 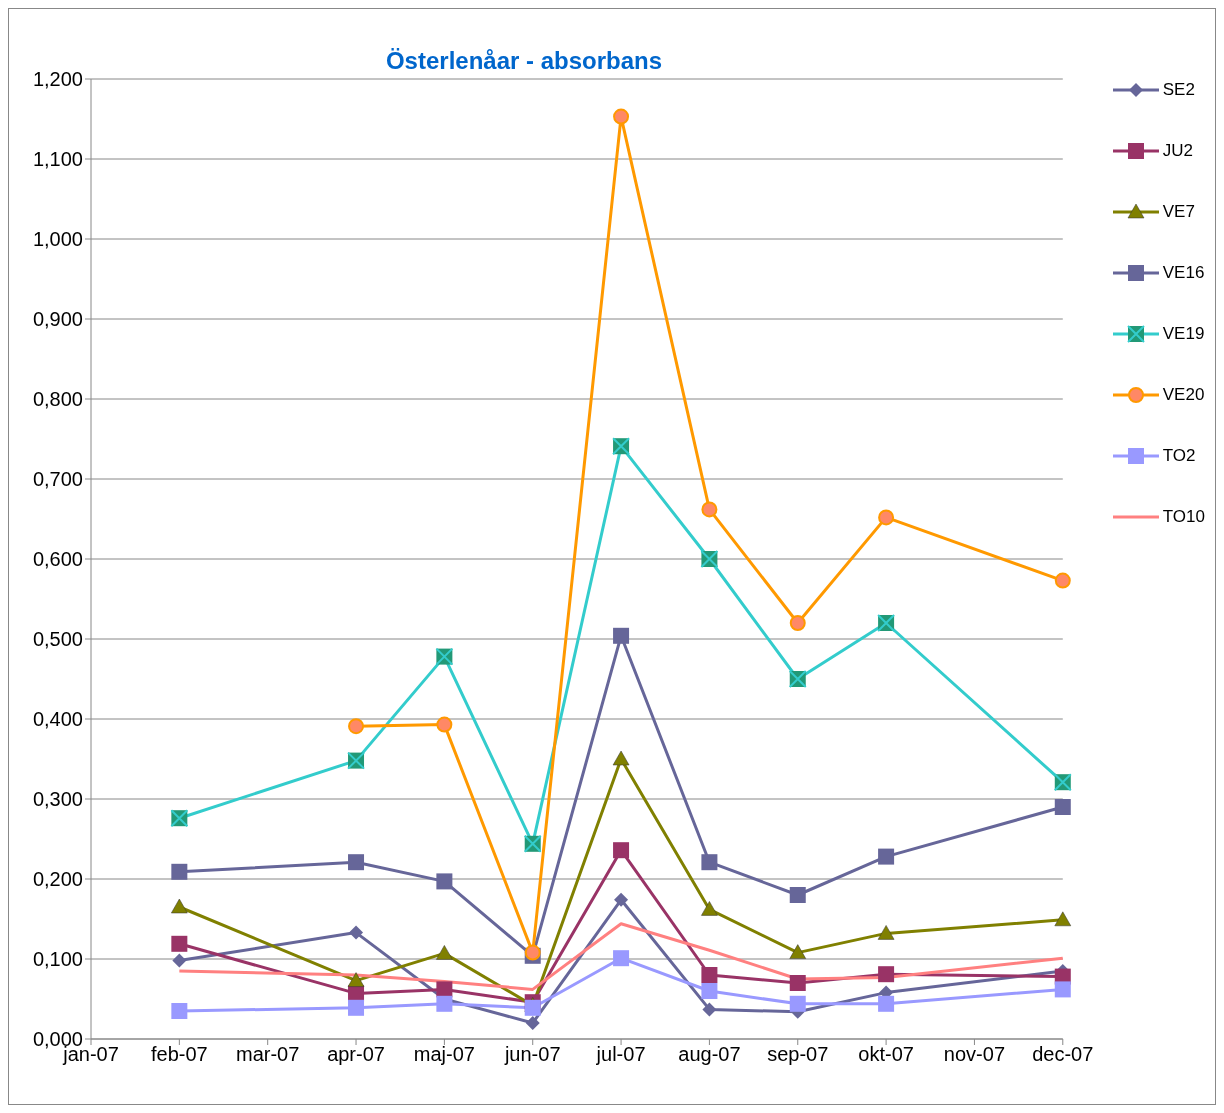 I want to click on x-tick-label: okt-07, so click(x=886, y=1054).